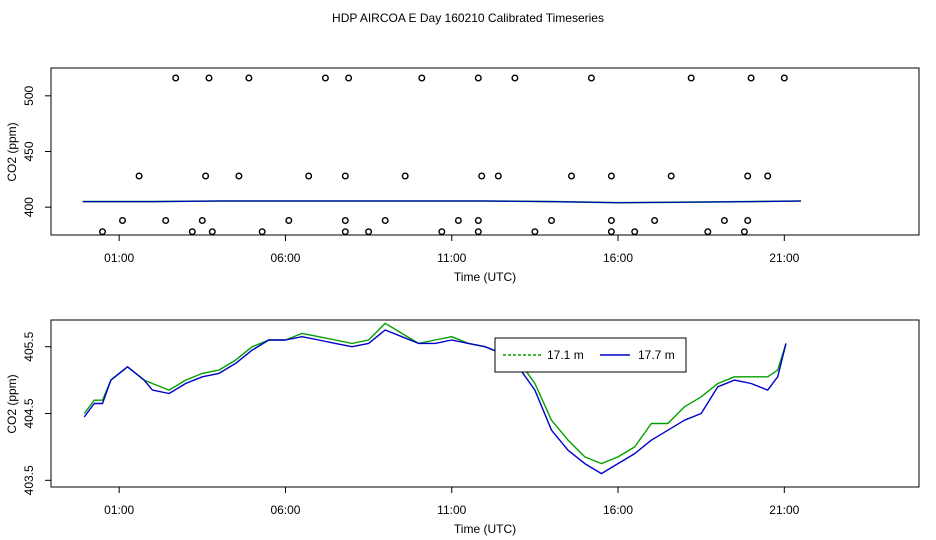 The width and height of the screenshot is (936, 540). What do you see at coordinates (784, 258) in the screenshot?
I see `x-tick-label-top: 21:00` at bounding box center [784, 258].